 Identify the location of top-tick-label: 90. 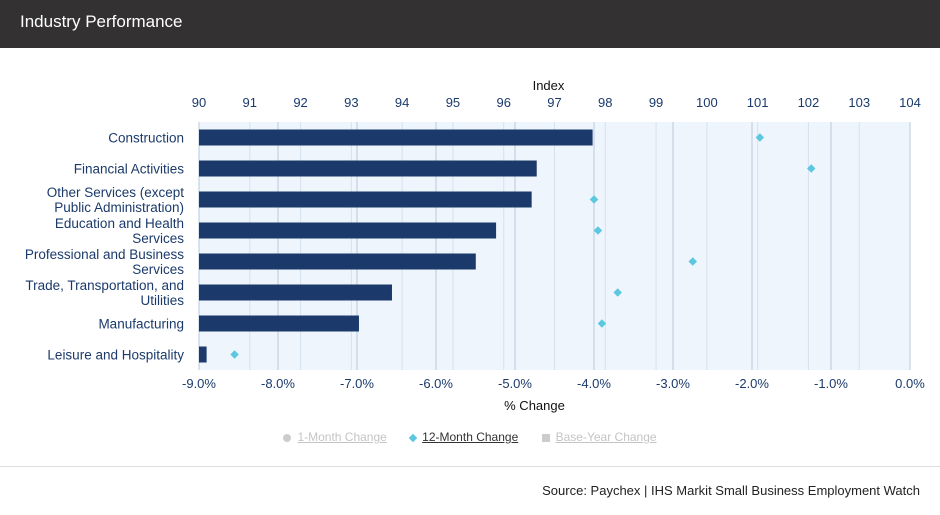
(199, 102).